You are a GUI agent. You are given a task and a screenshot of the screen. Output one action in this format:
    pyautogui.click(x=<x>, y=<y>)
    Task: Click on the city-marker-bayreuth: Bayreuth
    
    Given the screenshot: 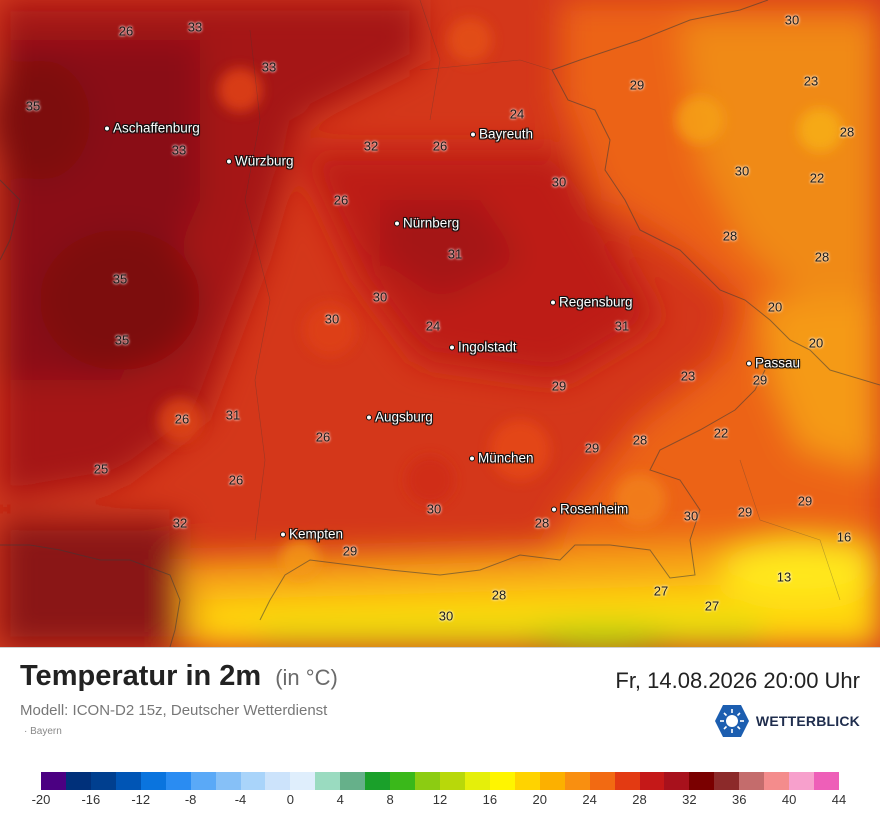 What is the action you would take?
    pyautogui.click(x=501, y=134)
    